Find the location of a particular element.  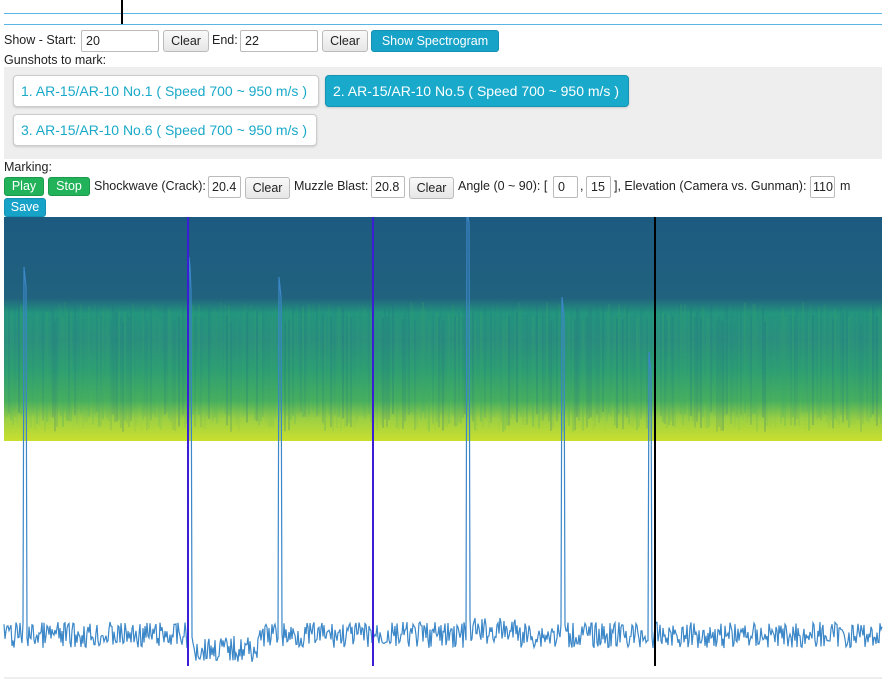

elevation-input: 110 is located at coordinates (822, 187).